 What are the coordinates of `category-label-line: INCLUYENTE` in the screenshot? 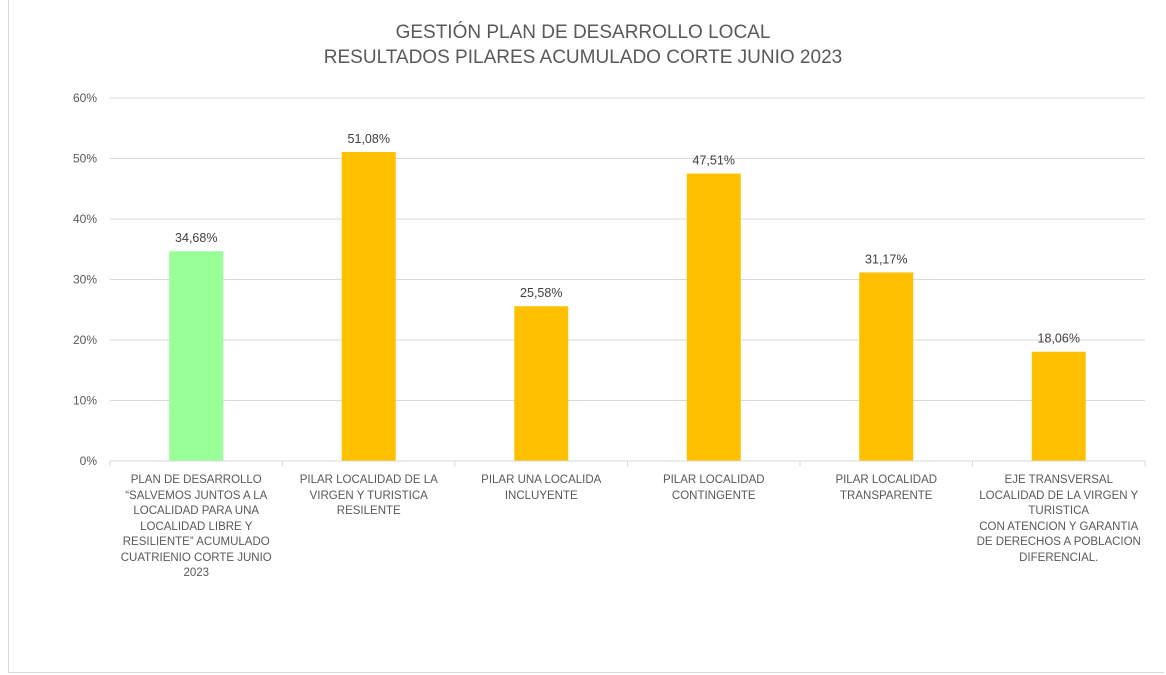 It's located at (541, 495).